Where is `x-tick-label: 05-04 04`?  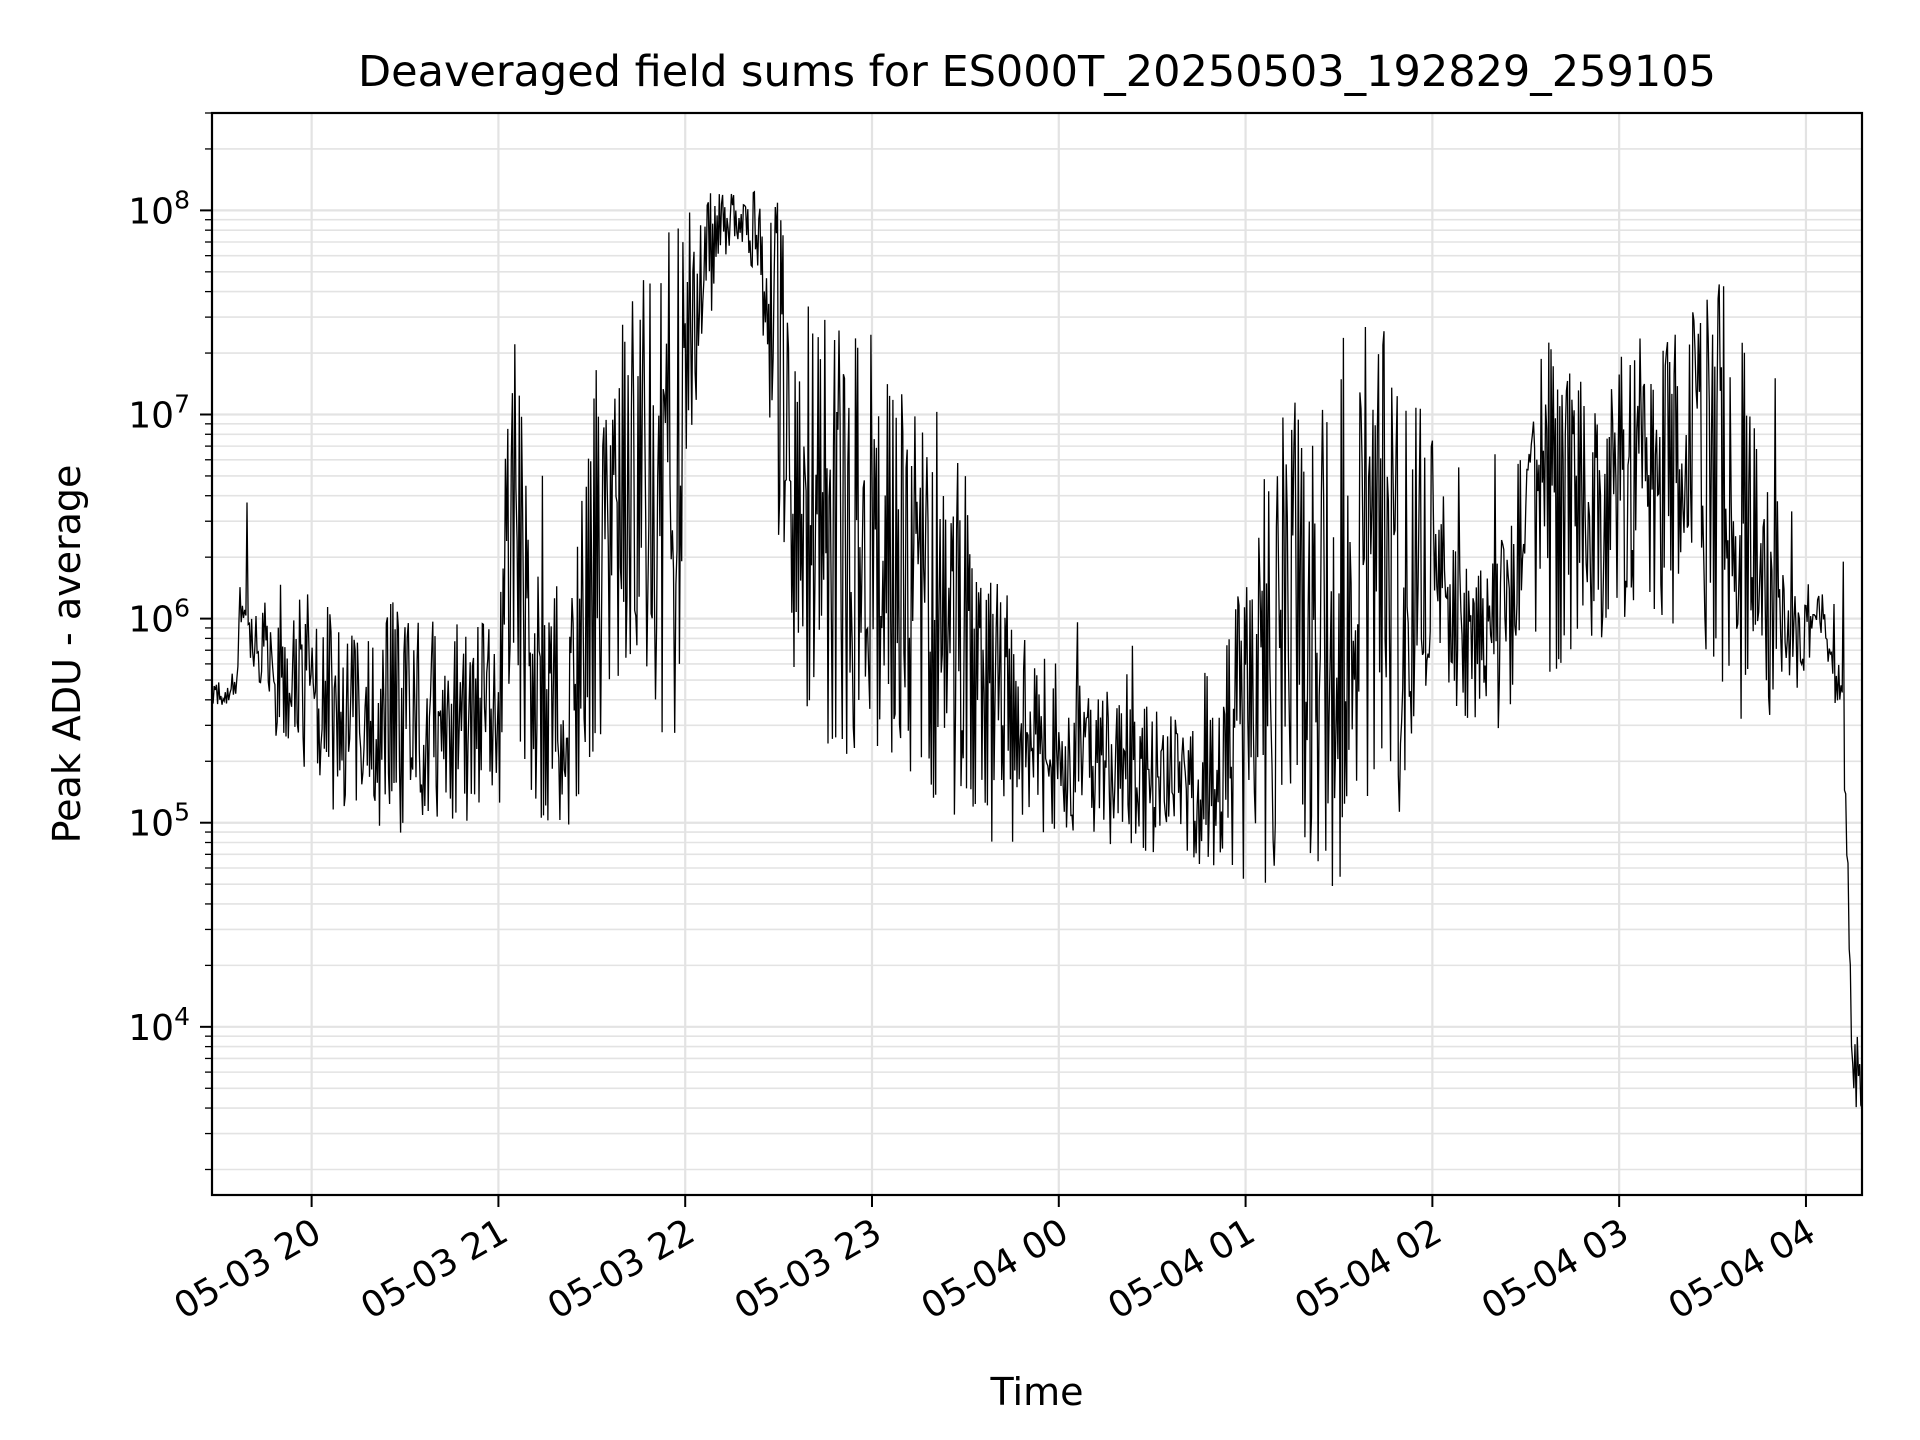 x-tick-label: 05-04 04 is located at coordinates (1742, 1269).